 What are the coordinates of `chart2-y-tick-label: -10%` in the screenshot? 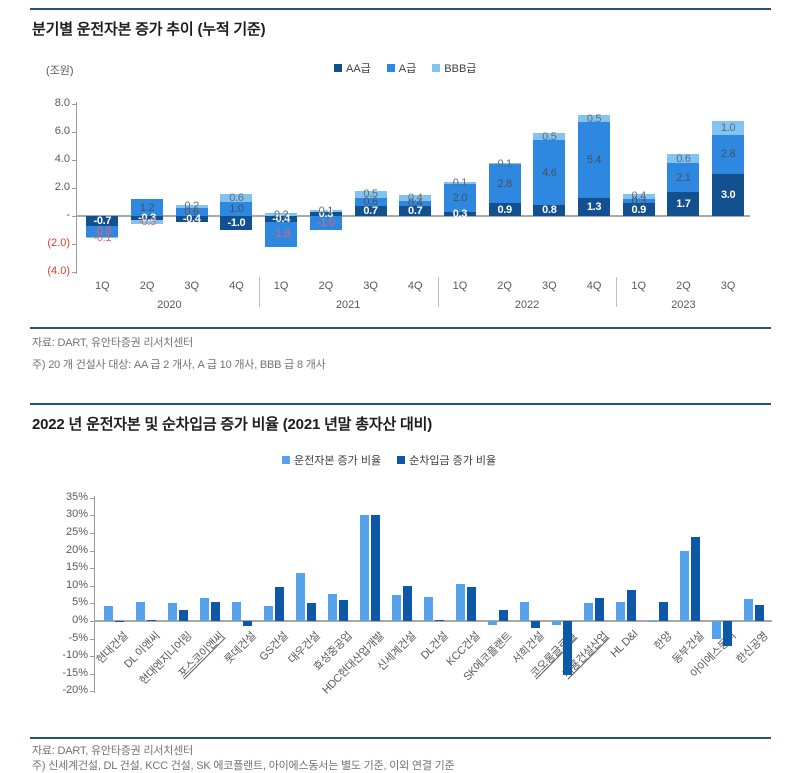 It's located at (75, 655).